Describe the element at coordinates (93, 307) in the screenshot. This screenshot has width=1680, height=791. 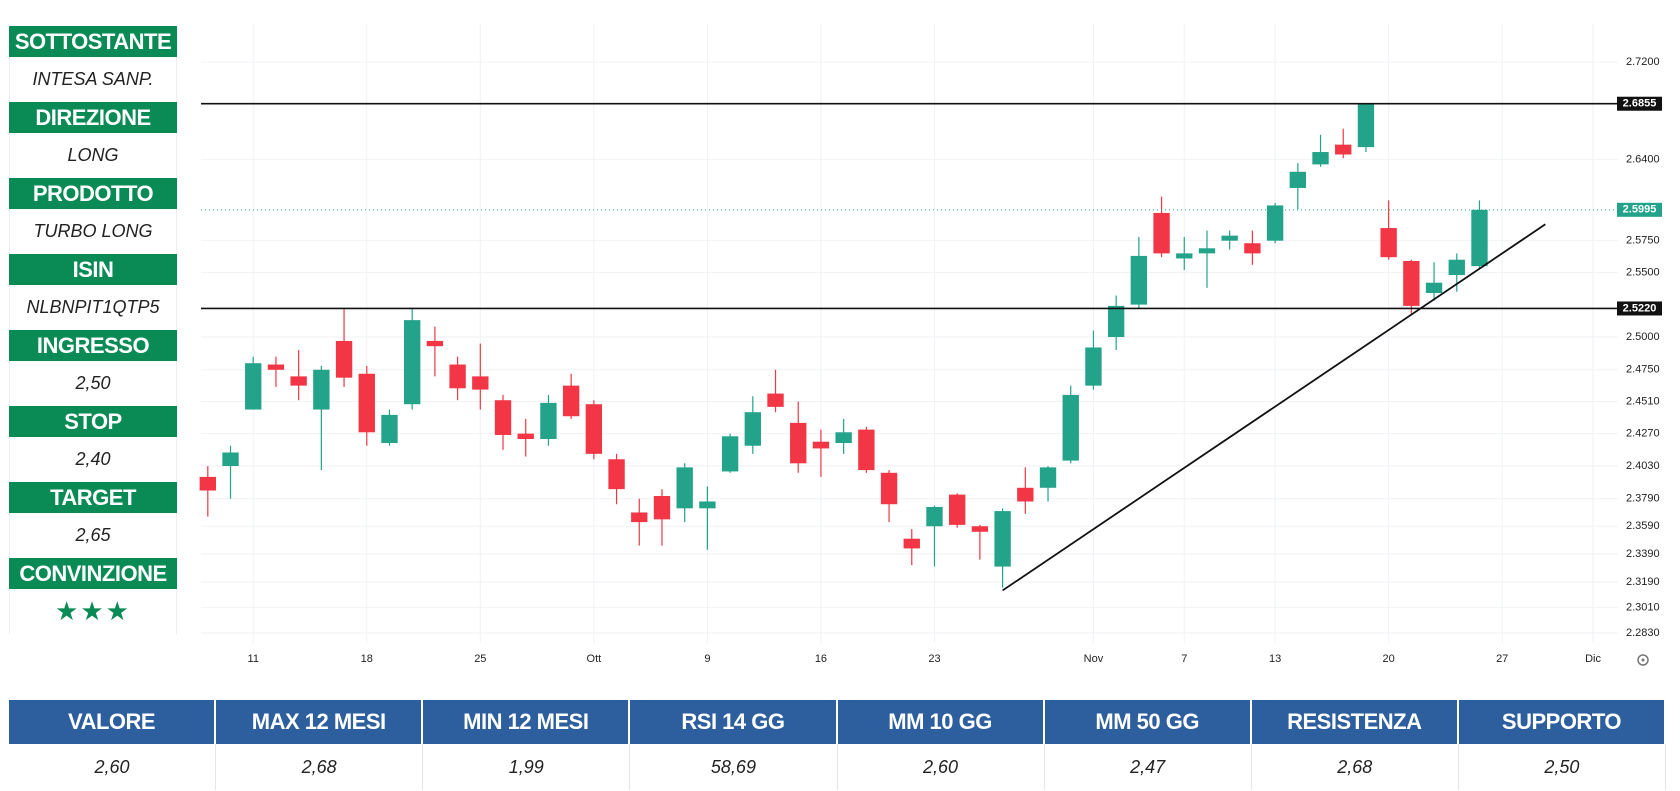
I see `panel-value: NLBNPIT1QTP5` at that location.